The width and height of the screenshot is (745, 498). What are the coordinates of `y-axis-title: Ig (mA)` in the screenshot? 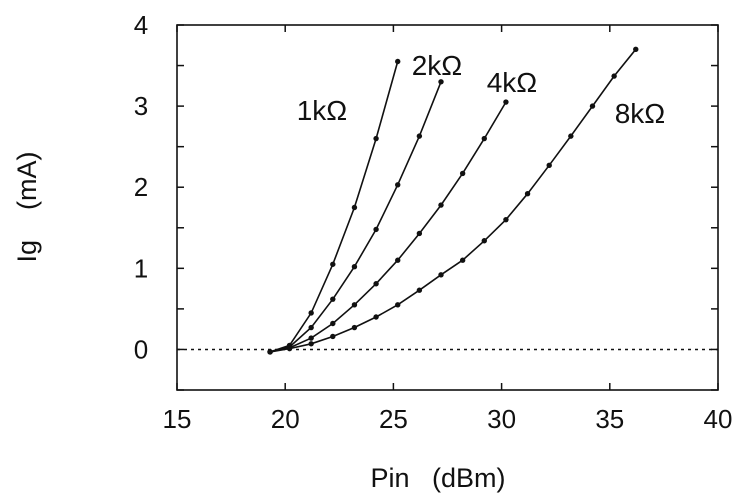 It's located at (27, 206).